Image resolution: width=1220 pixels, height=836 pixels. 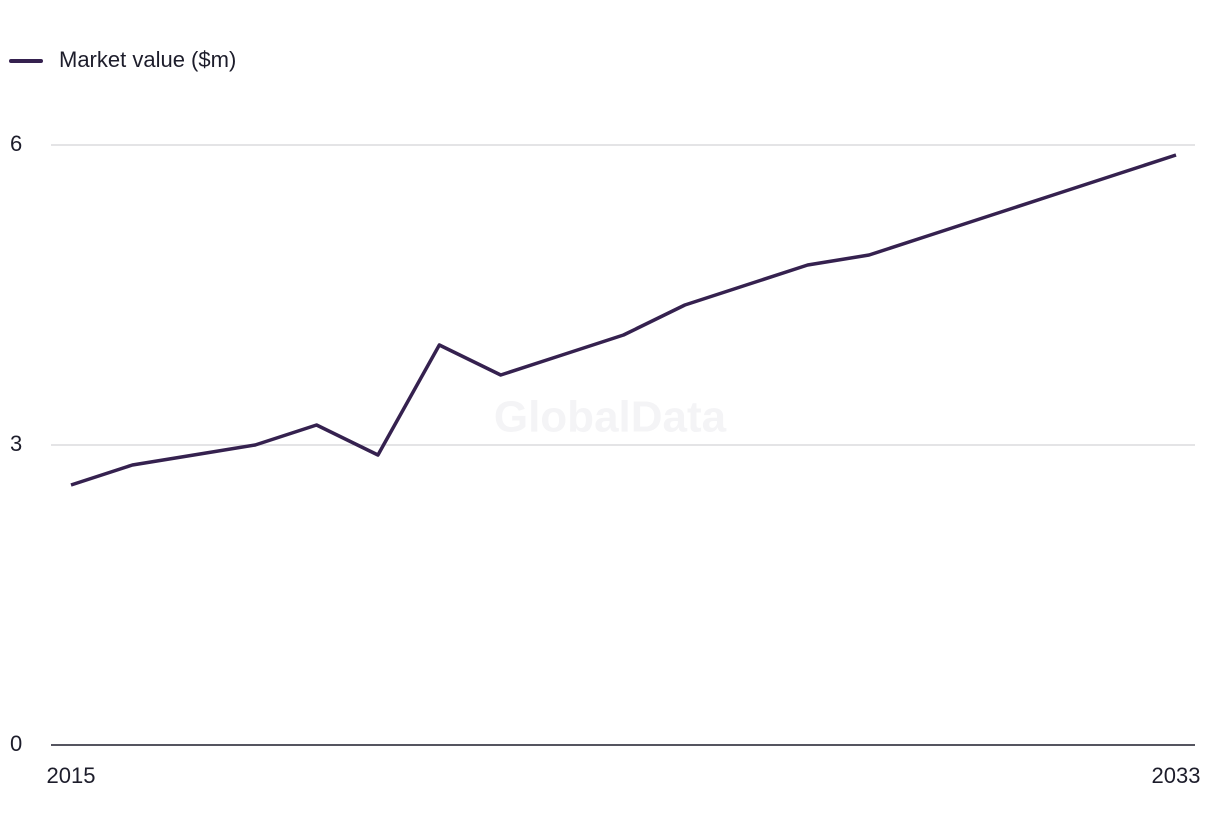 What do you see at coordinates (16, 143) in the screenshot?
I see `y-tick-label: 6` at bounding box center [16, 143].